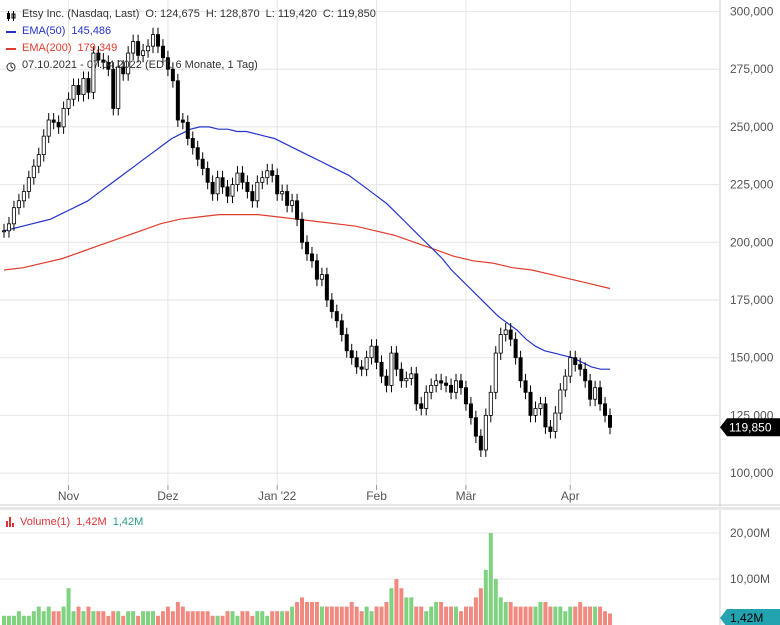 The image size is (780, 625). What do you see at coordinates (752, 242) in the screenshot?
I see `y-tick-label: 200,000` at bounding box center [752, 242].